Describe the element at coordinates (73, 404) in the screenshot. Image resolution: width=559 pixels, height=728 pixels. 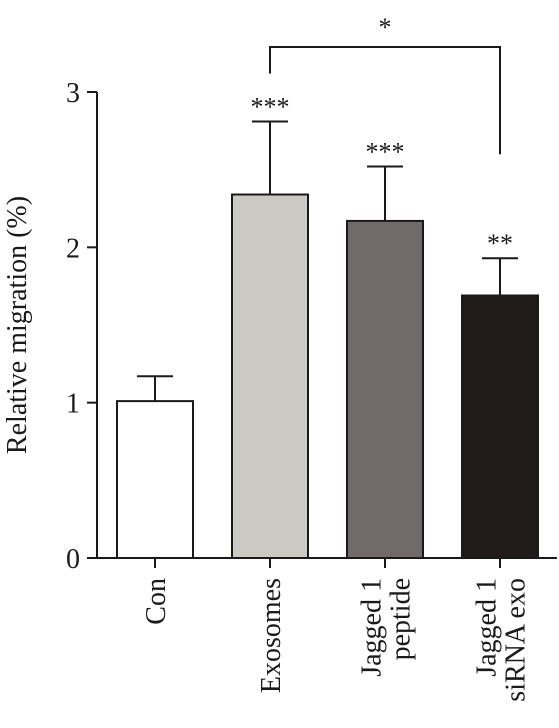
I see `y-tick-label: 1` at that location.